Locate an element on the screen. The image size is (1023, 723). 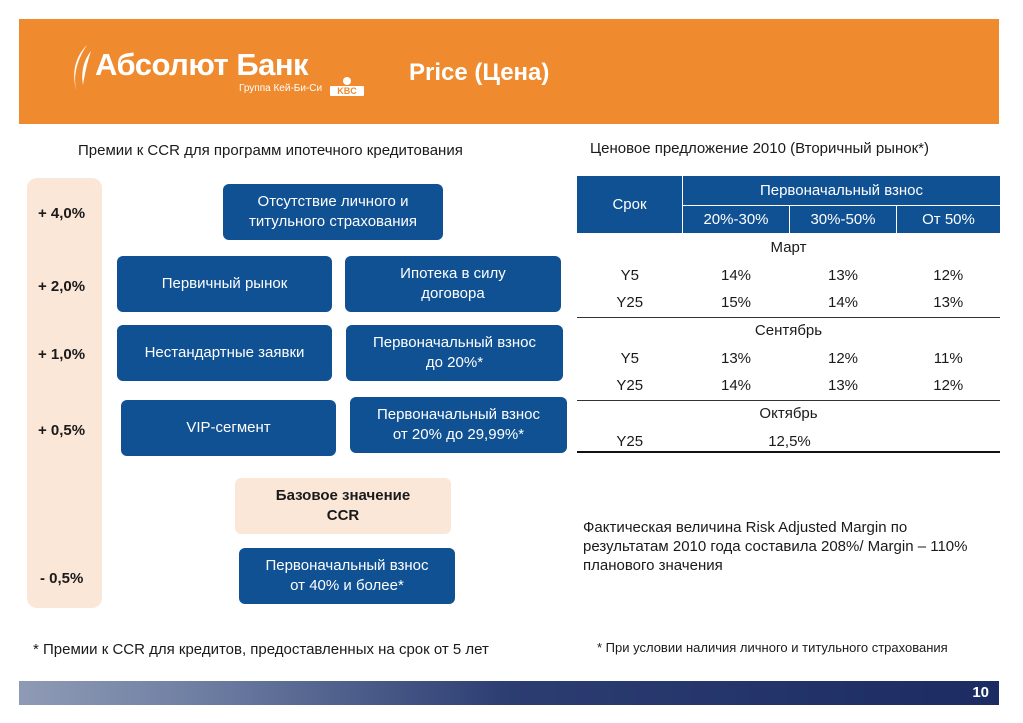
table-bottom-rule is located at coordinates (788, 452).